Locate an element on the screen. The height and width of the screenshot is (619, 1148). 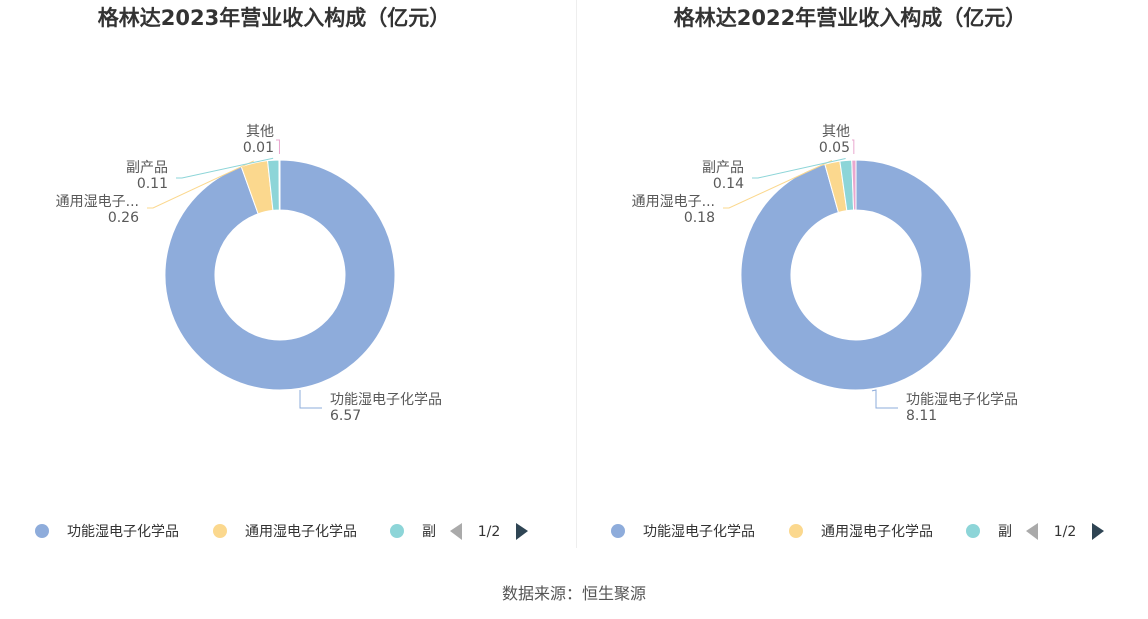
slice-label-value: 0.11 is located at coordinates (152, 184).